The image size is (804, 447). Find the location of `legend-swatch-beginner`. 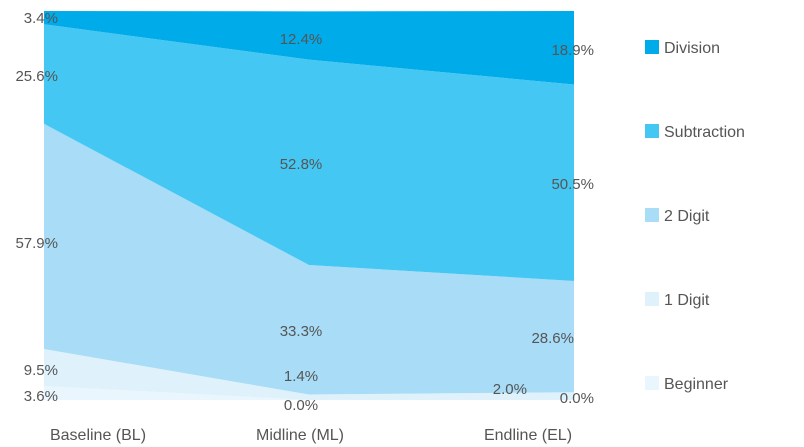

legend-swatch-beginner is located at coordinates (652, 383).